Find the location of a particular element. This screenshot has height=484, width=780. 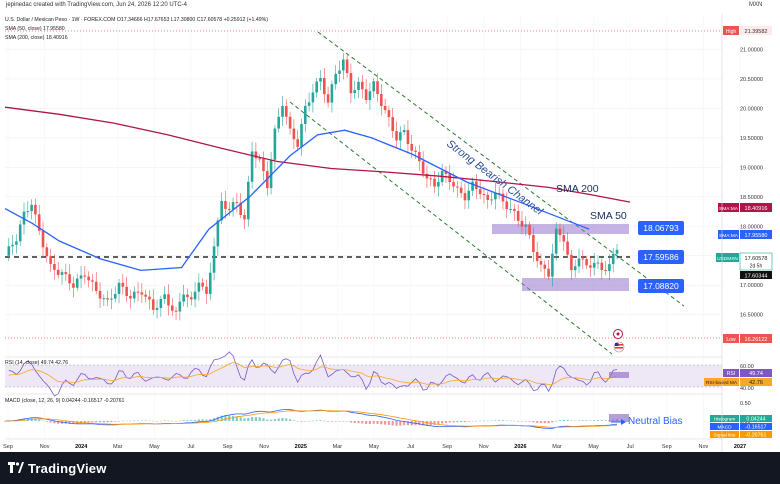

time-tick-label: 2024 is located at coordinates (81, 447).